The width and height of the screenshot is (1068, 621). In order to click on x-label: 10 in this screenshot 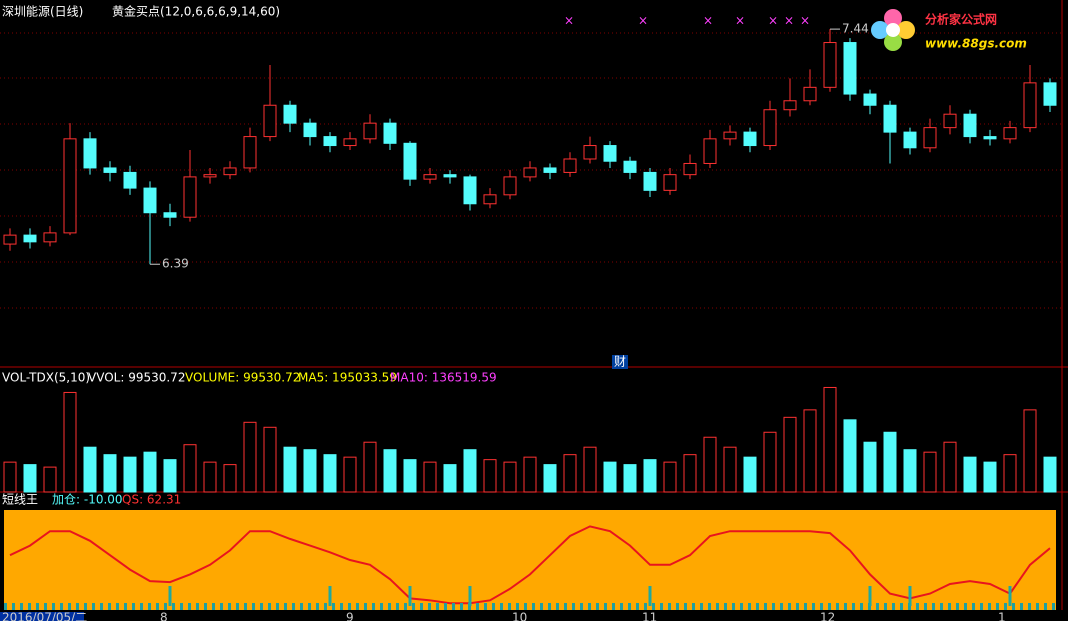, I will do `click(519, 616)`.